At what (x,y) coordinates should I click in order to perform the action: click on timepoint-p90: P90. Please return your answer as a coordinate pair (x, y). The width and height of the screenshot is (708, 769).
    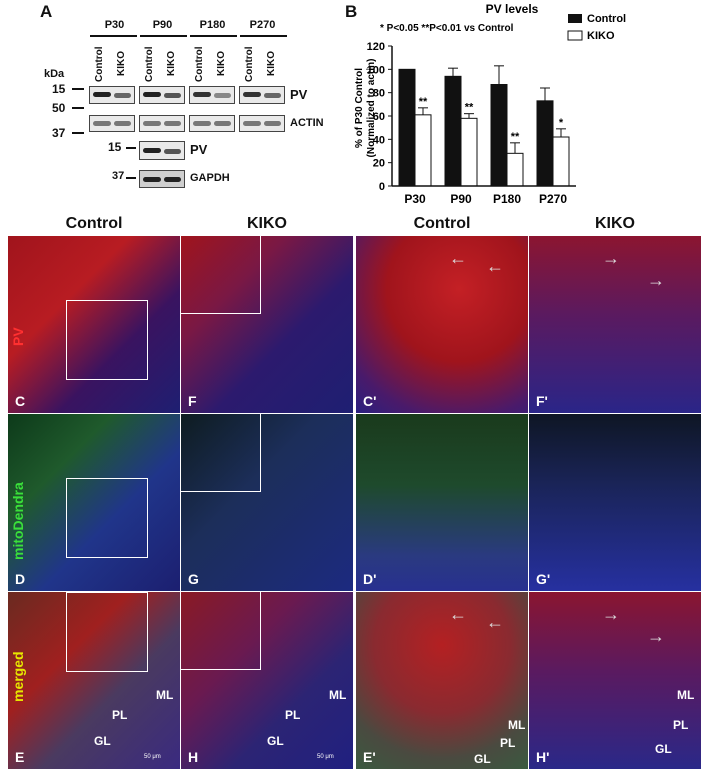
    Looking at the image, I should click on (162, 25).